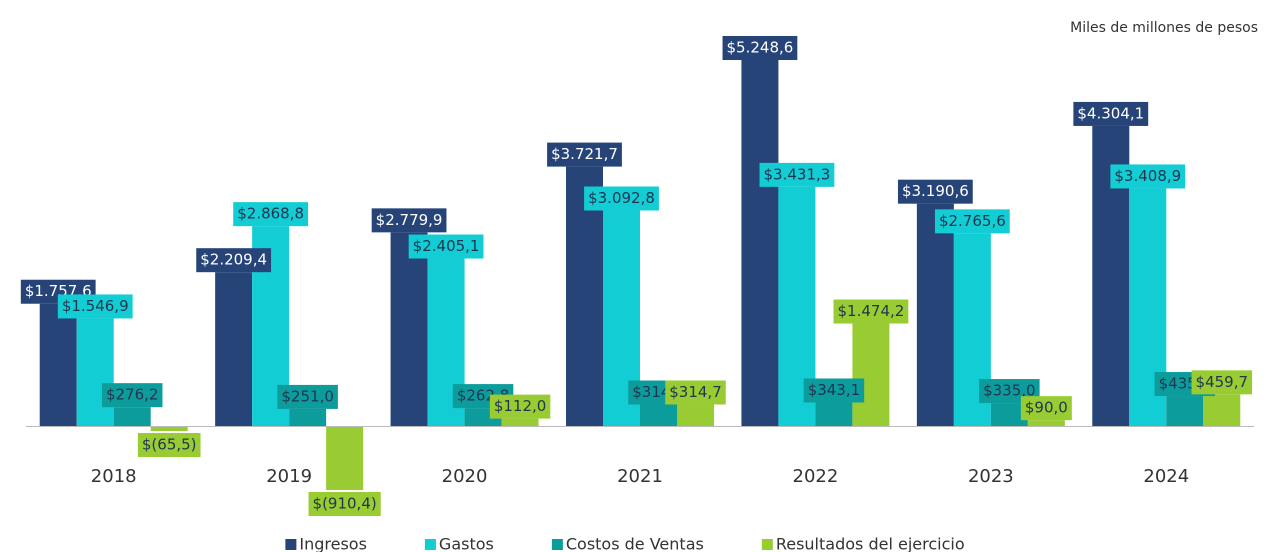  I want to click on legend-label: Ingresos, so click(333, 543).